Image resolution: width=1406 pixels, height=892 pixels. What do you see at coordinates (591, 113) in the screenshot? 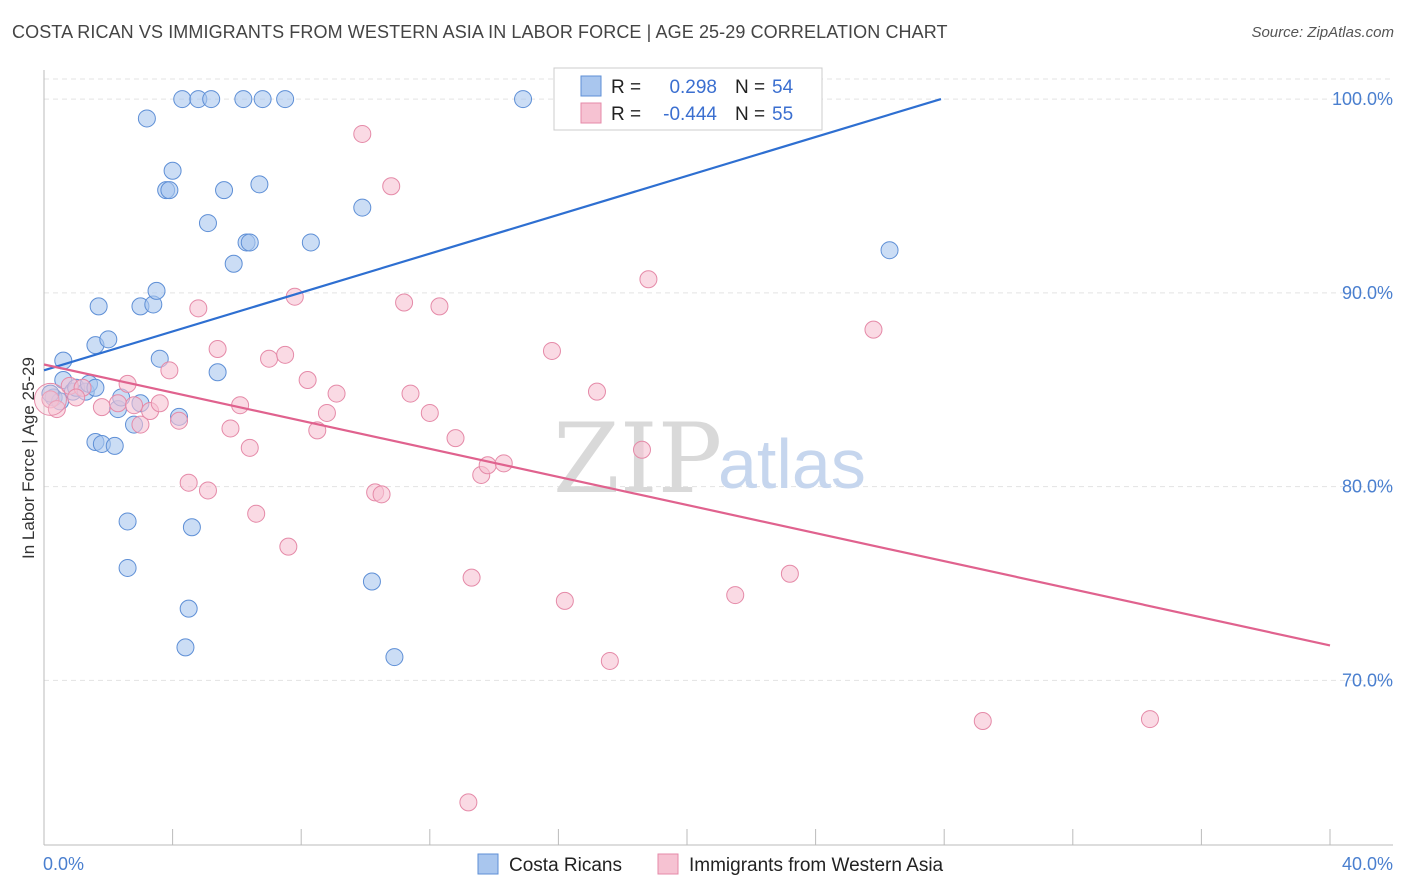
I see `legend-swatch-pink` at bounding box center [591, 113].